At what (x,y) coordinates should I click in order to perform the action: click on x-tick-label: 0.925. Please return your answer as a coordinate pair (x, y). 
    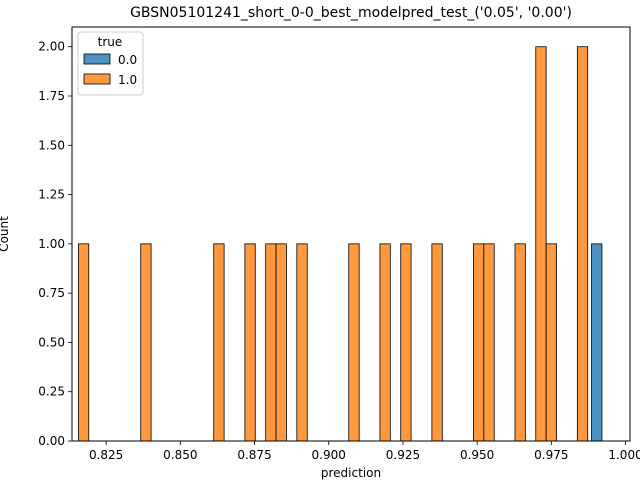
    Looking at the image, I should click on (403, 455).